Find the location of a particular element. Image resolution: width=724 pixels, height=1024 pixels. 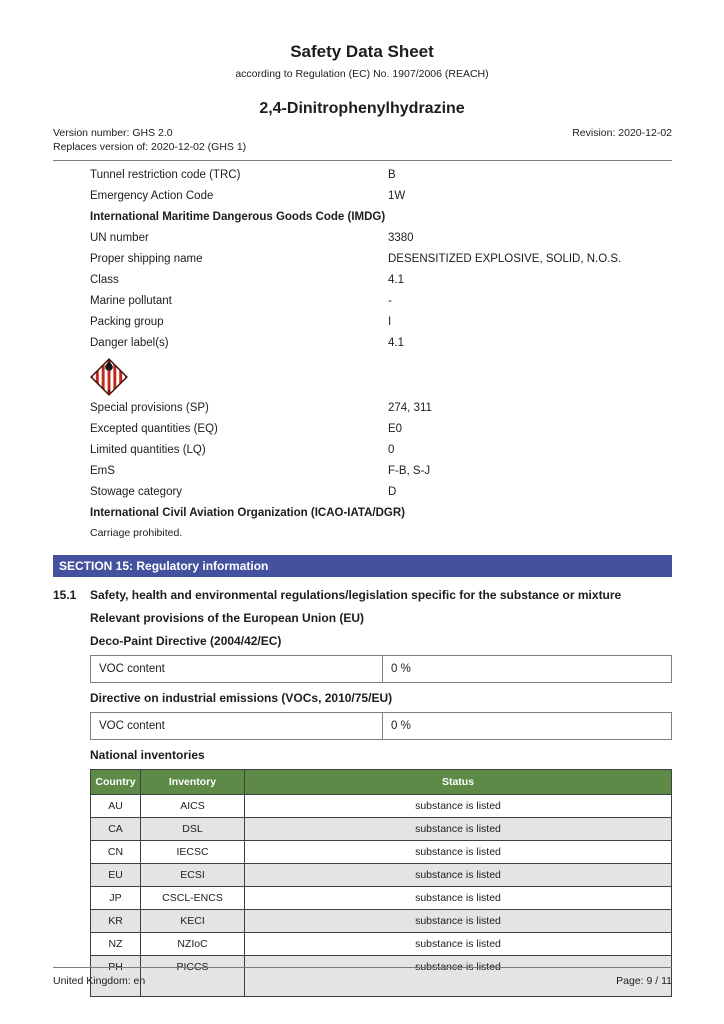

version-number: Version number: GHS 2.0 is located at coordinates (113, 133).